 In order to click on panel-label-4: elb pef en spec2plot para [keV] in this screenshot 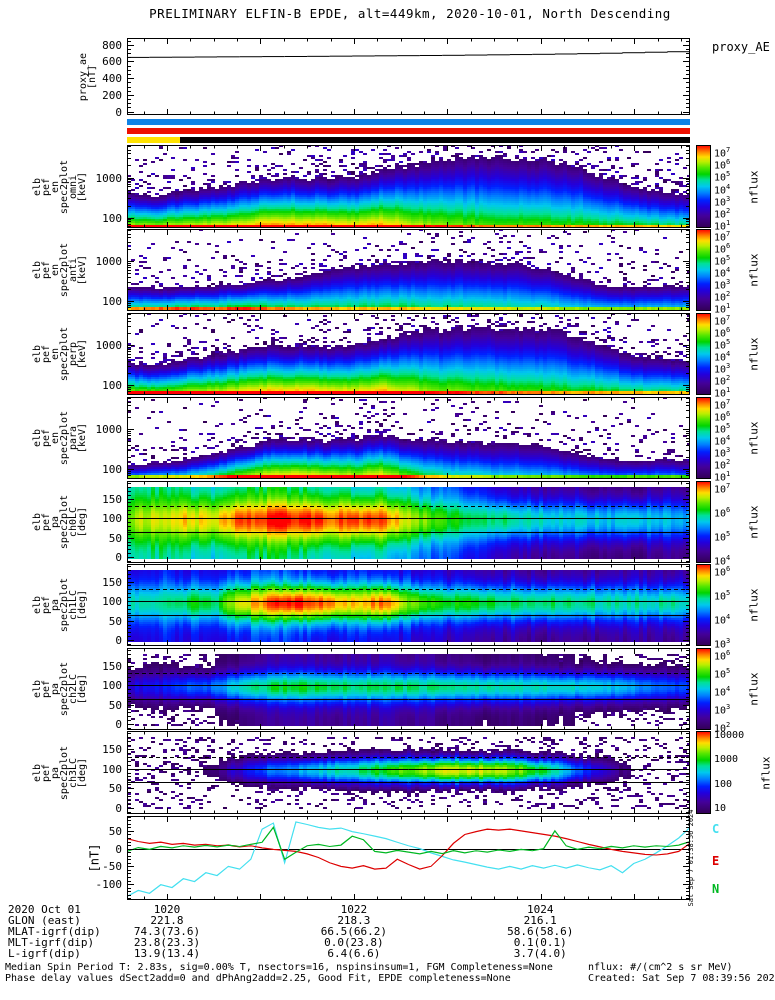, I will do `click(60, 438)`.